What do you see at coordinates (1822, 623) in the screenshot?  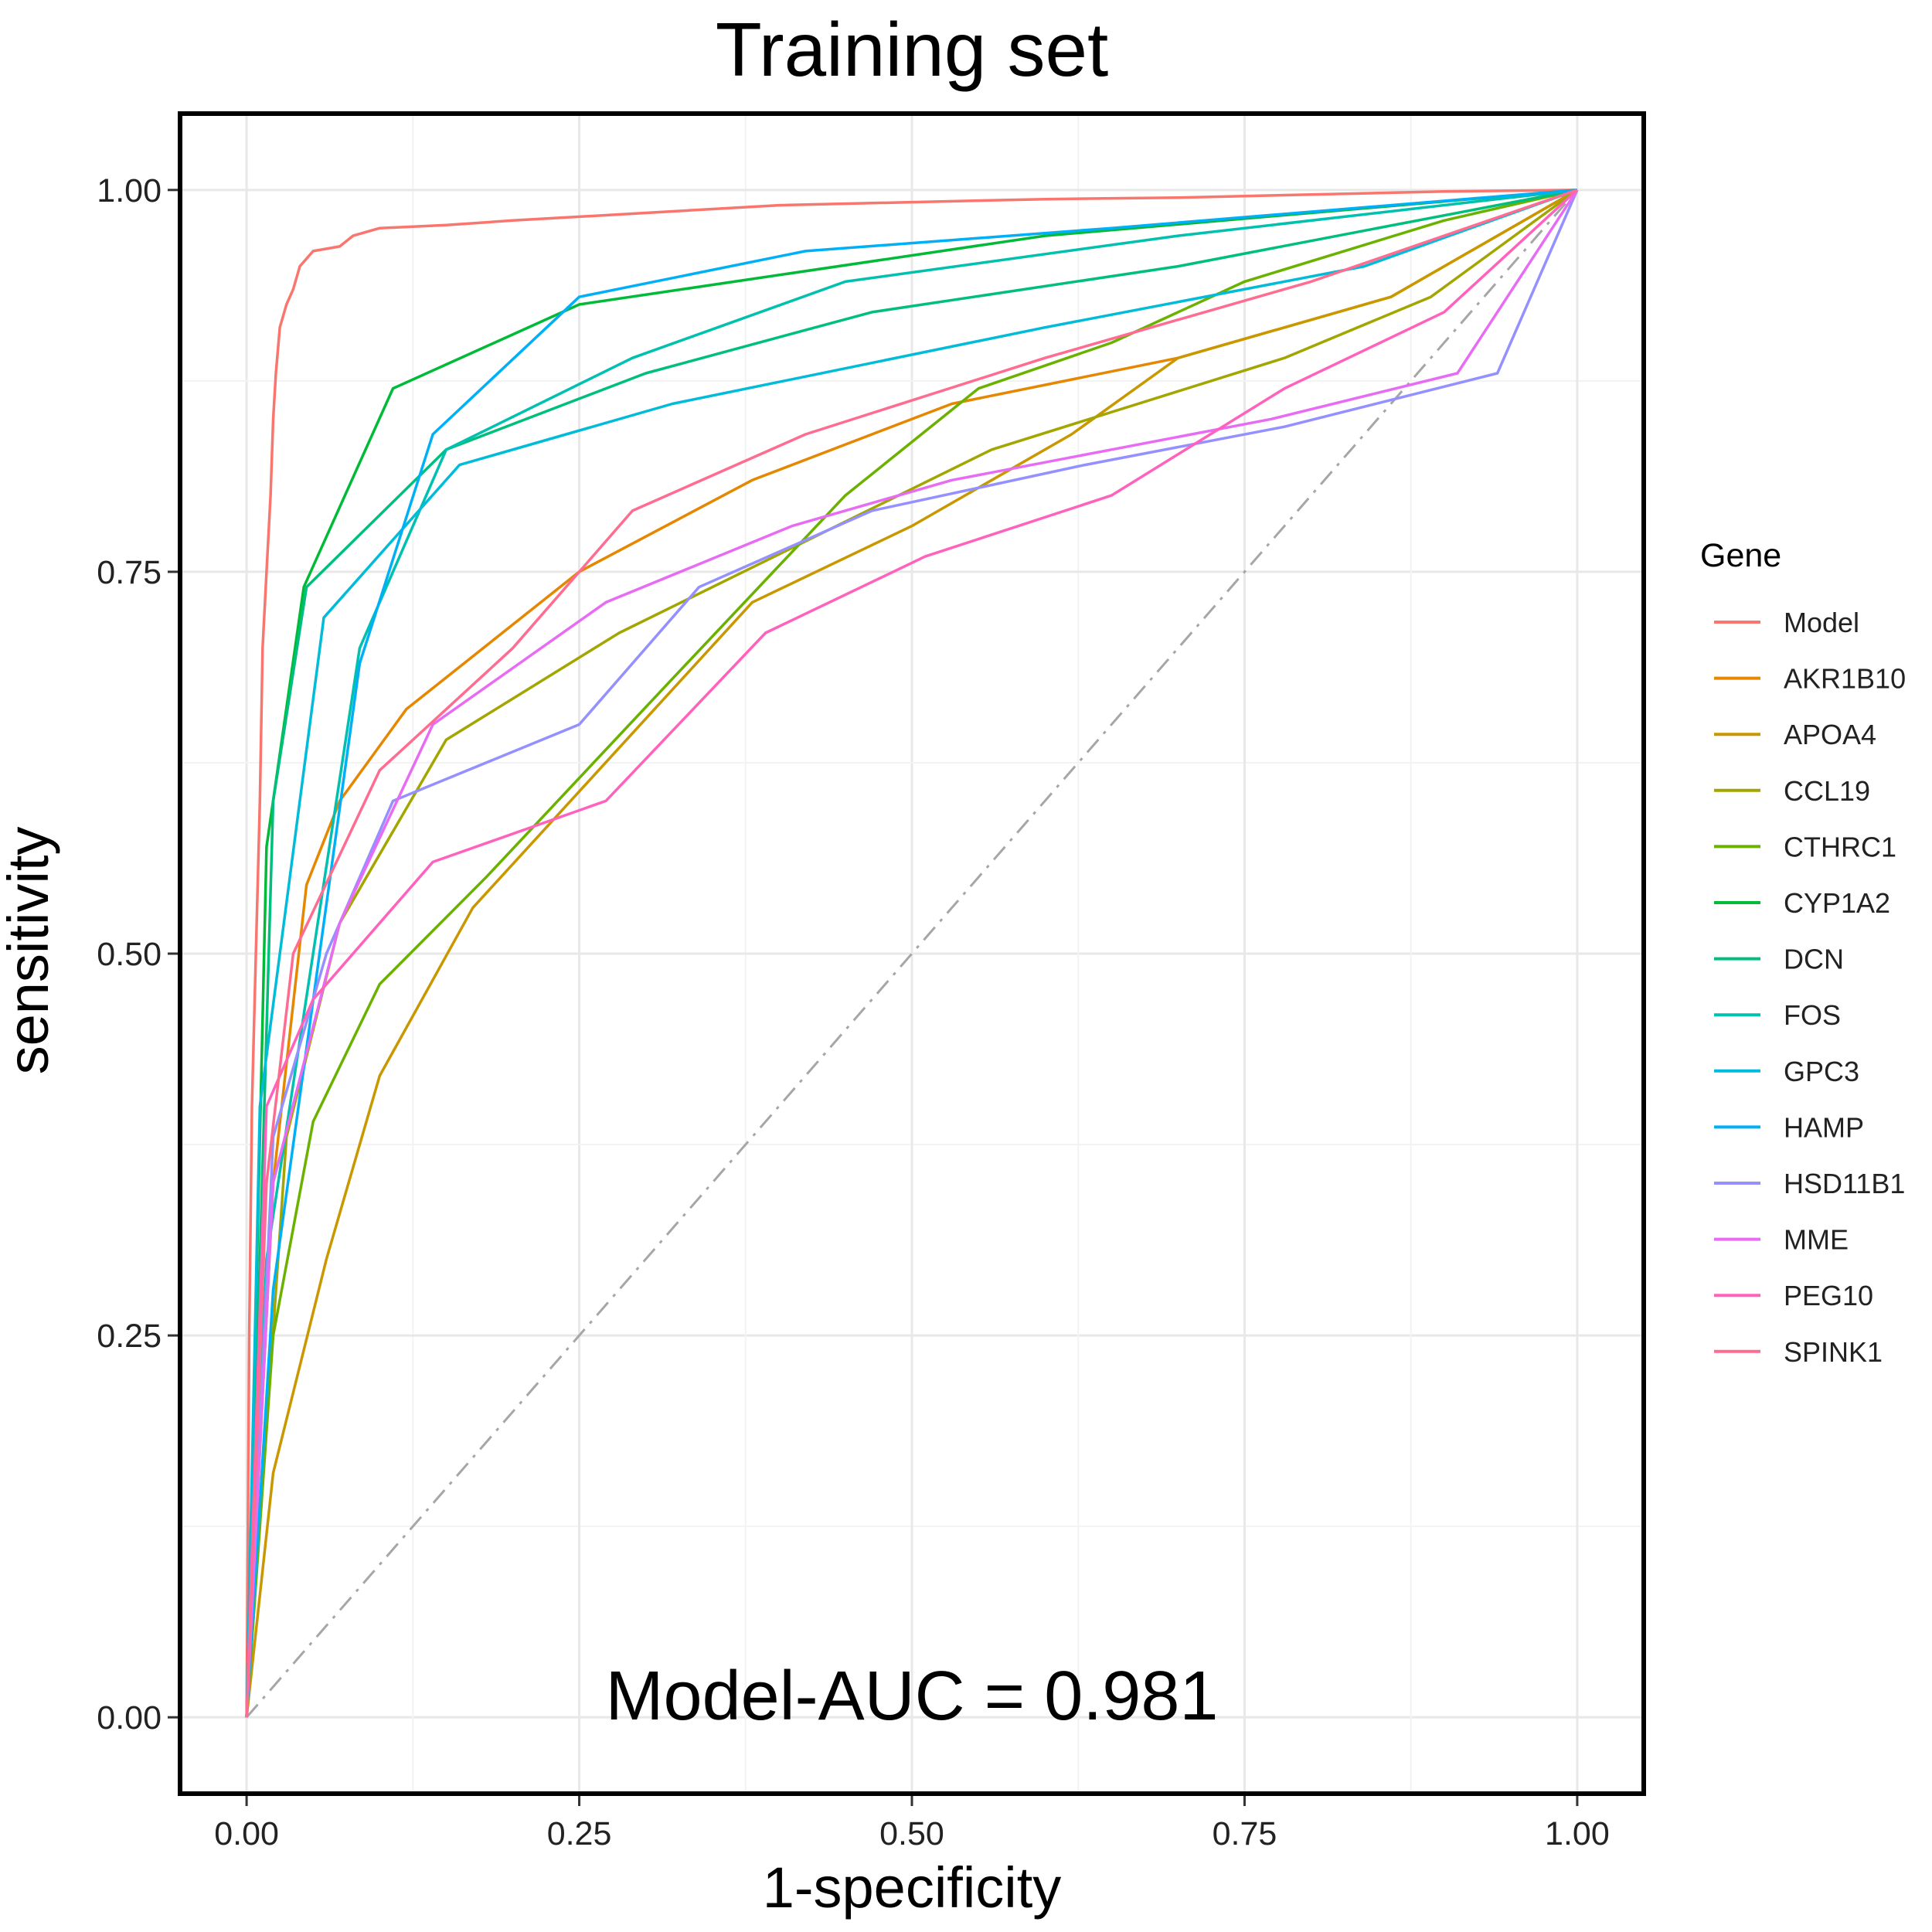 I see `legend-label-model: Model` at bounding box center [1822, 623].